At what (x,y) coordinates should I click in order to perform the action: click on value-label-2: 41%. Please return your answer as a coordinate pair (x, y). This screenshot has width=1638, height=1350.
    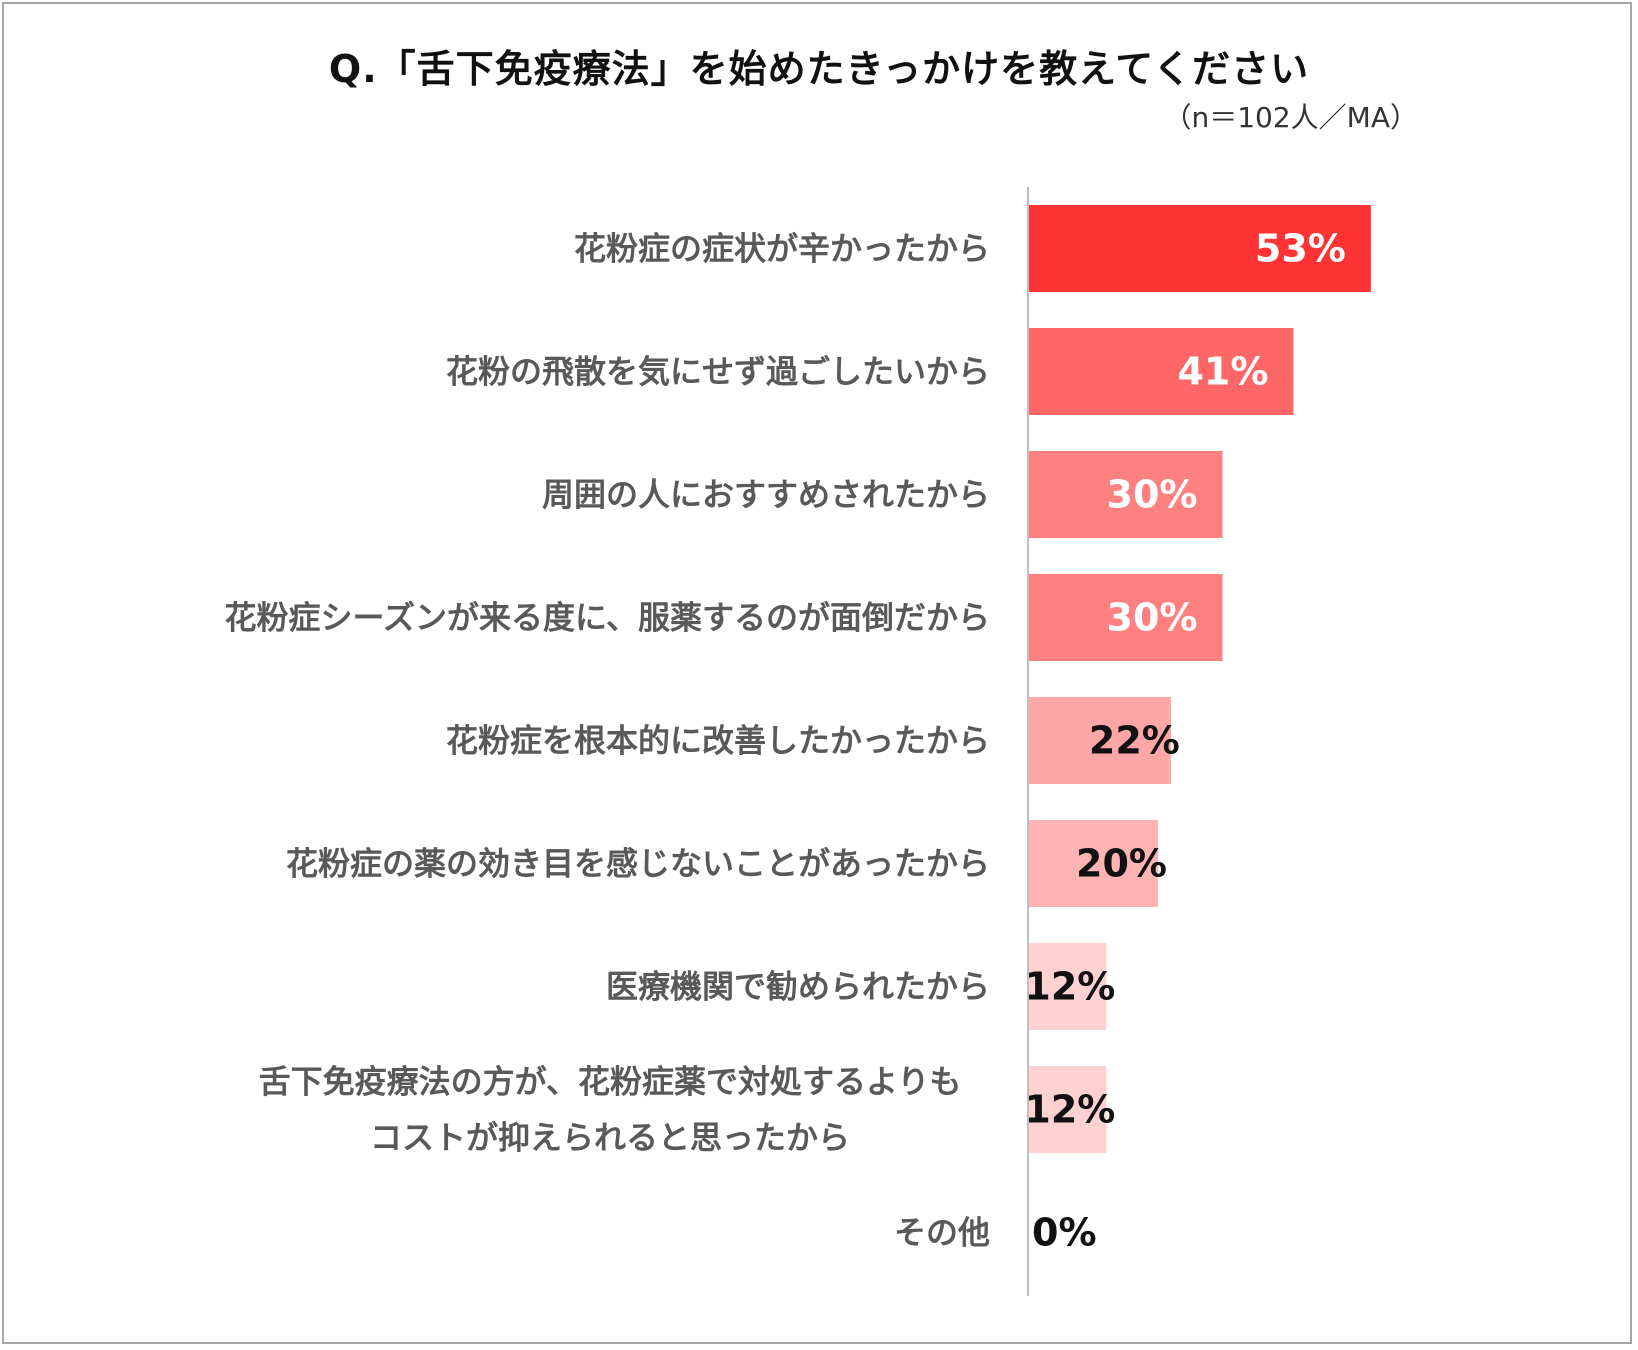
    Looking at the image, I should click on (1222, 372).